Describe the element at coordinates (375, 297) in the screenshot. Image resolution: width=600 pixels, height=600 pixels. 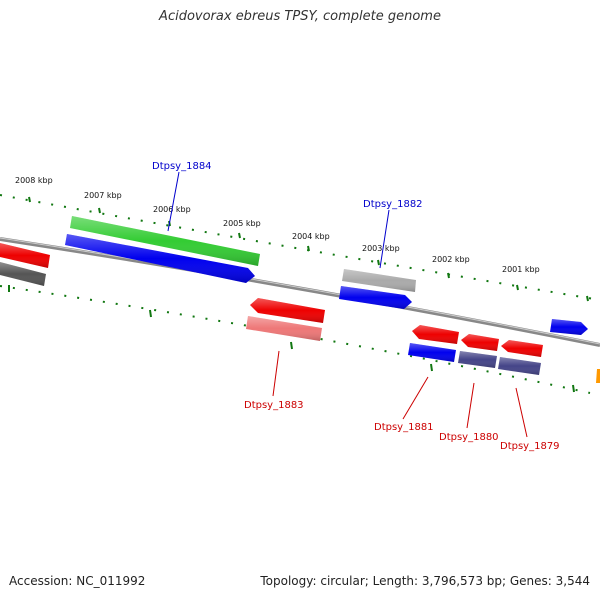
I see `gene-blue-2003` at that location.